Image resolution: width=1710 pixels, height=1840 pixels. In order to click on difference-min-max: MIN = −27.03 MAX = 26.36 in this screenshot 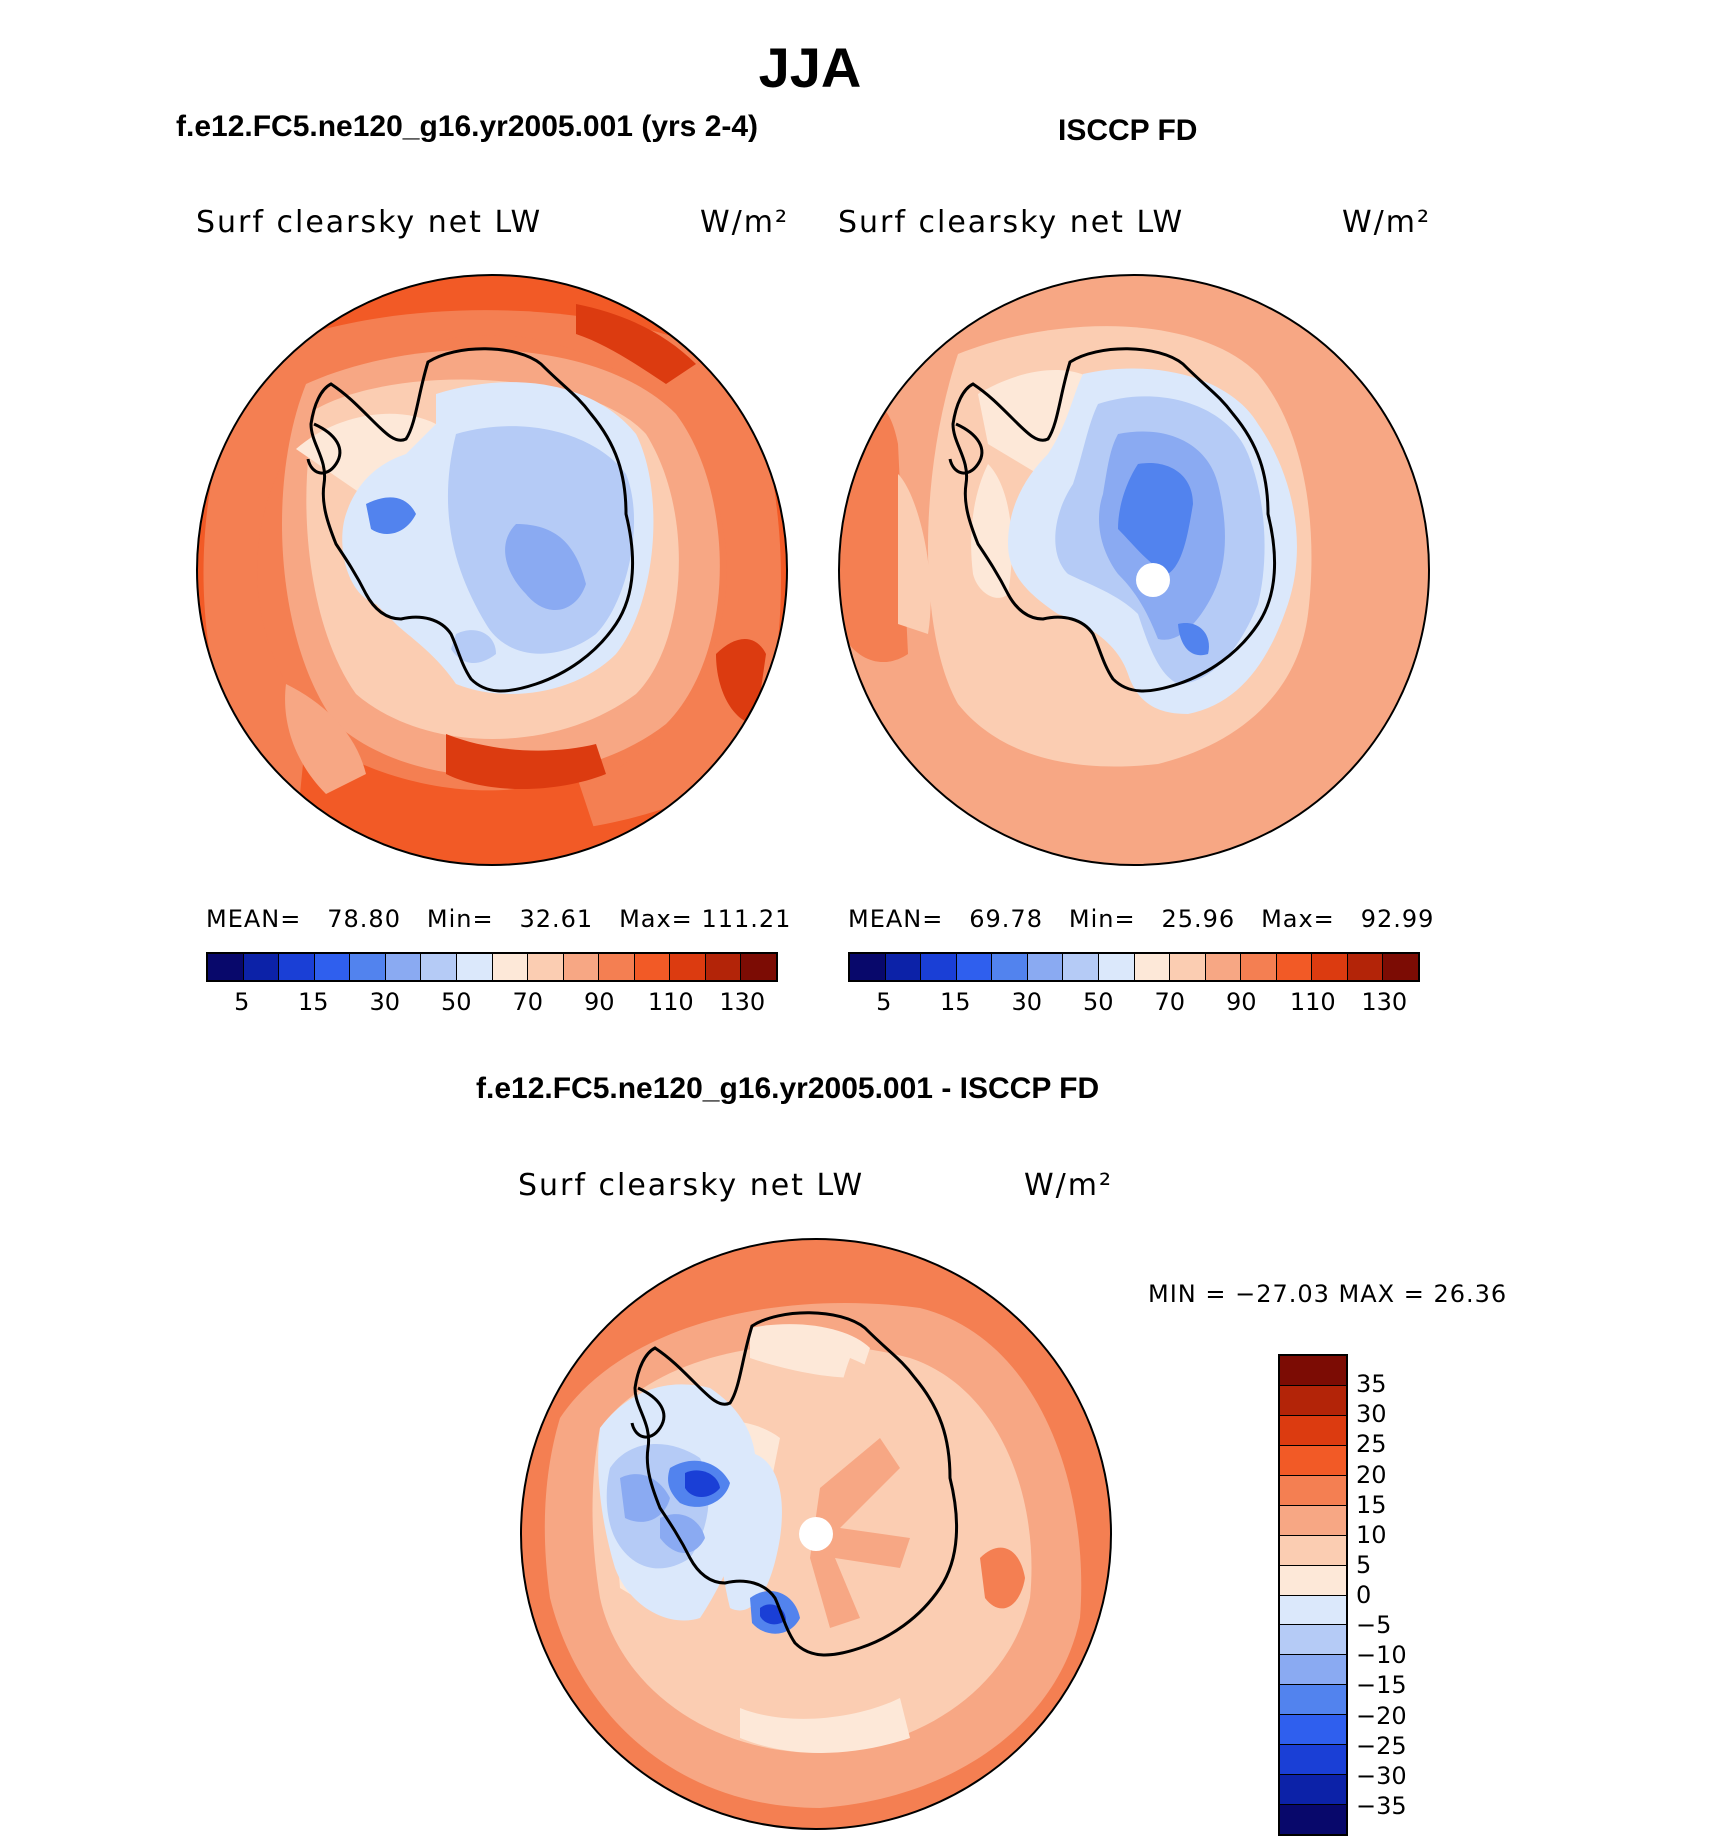, I will do `click(1328, 1294)`.